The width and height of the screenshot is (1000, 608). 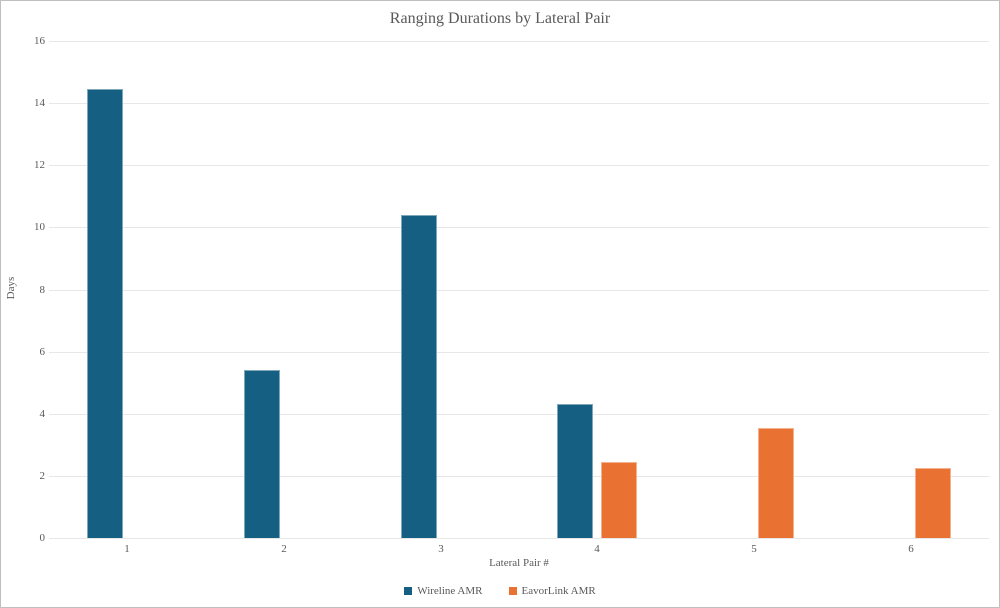 What do you see at coordinates (42, 414) in the screenshot?
I see `y-tick-label-4: 4` at bounding box center [42, 414].